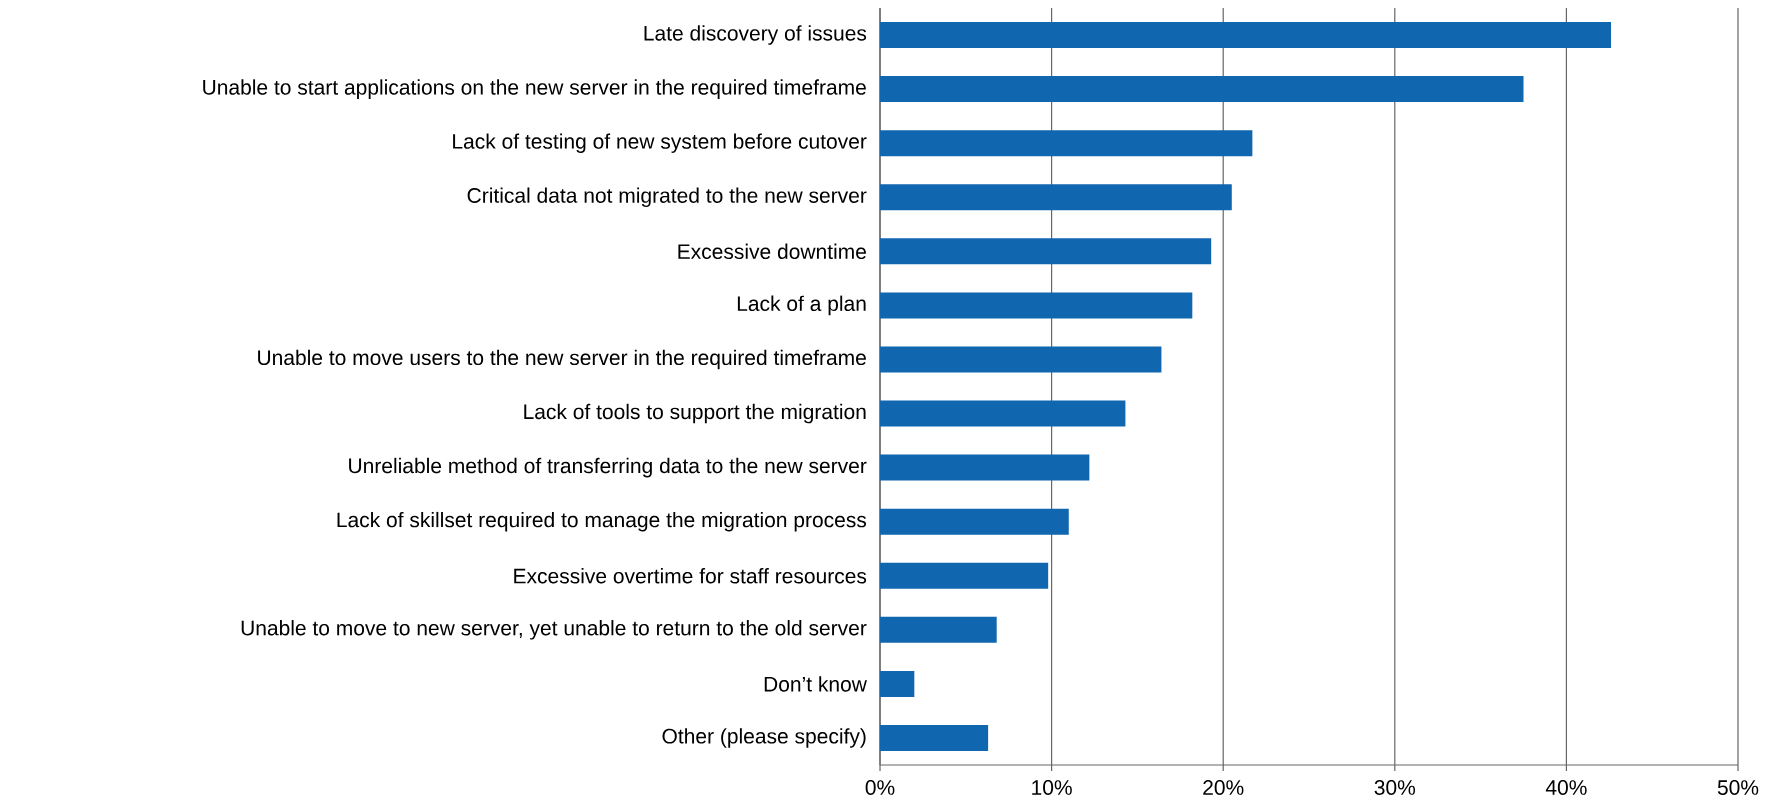 This screenshot has height=810, width=1780. I want to click on x-tick-label: 20%, so click(1223, 787).